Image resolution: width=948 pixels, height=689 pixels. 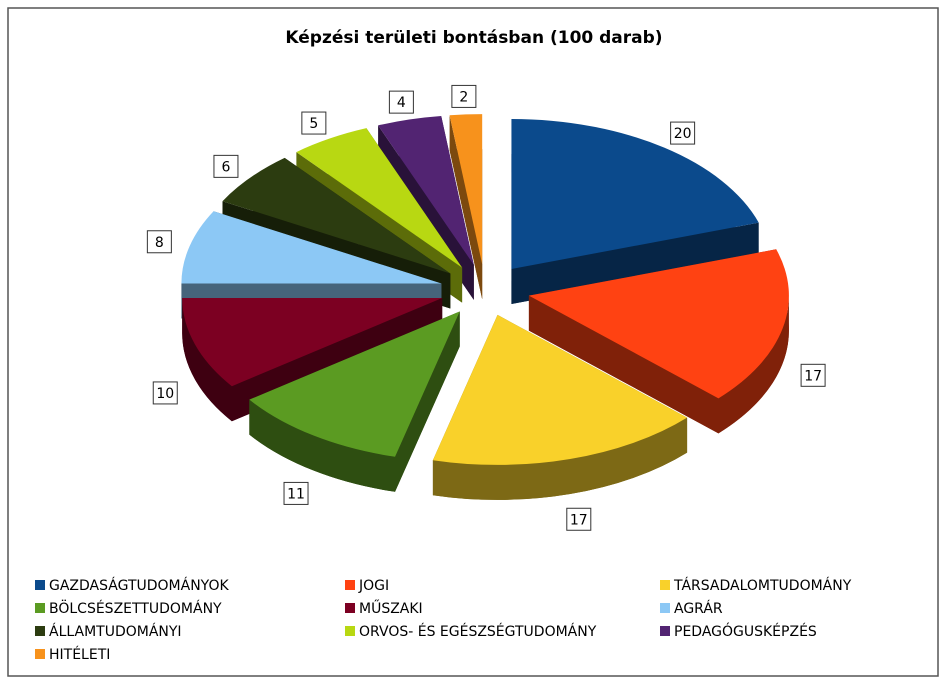 I want to click on legend-label: PEDAGÓGUSKÉPZÉS, so click(x=745, y=631).